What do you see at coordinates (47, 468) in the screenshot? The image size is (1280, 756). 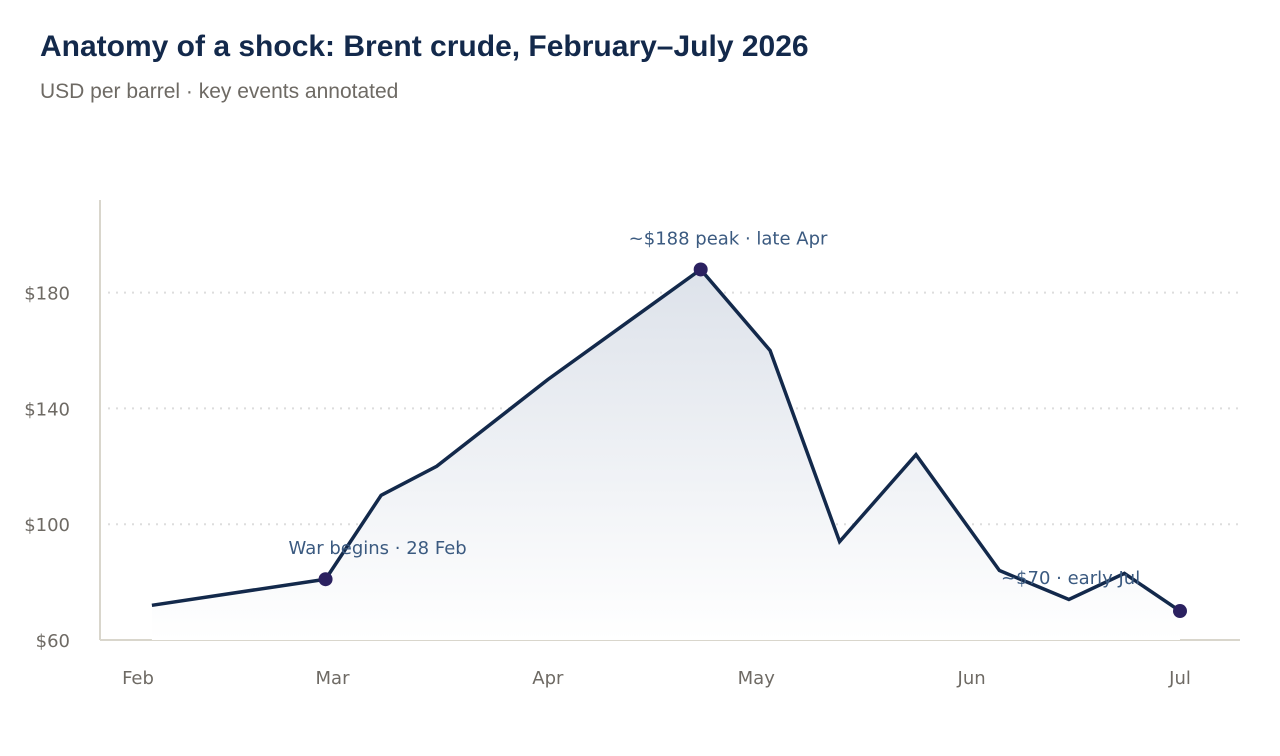 I see `y-tick-labels: $60 $100 $140 $180` at bounding box center [47, 468].